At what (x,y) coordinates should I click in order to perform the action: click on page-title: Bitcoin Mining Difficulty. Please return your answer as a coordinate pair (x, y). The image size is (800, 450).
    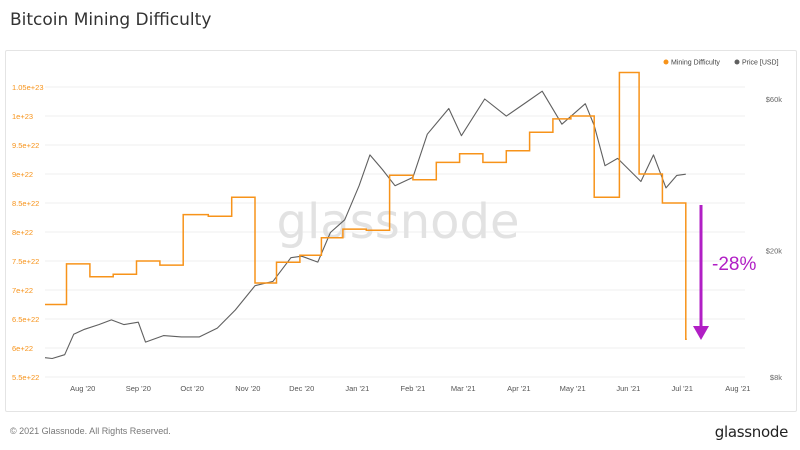
    Looking at the image, I should click on (111, 20).